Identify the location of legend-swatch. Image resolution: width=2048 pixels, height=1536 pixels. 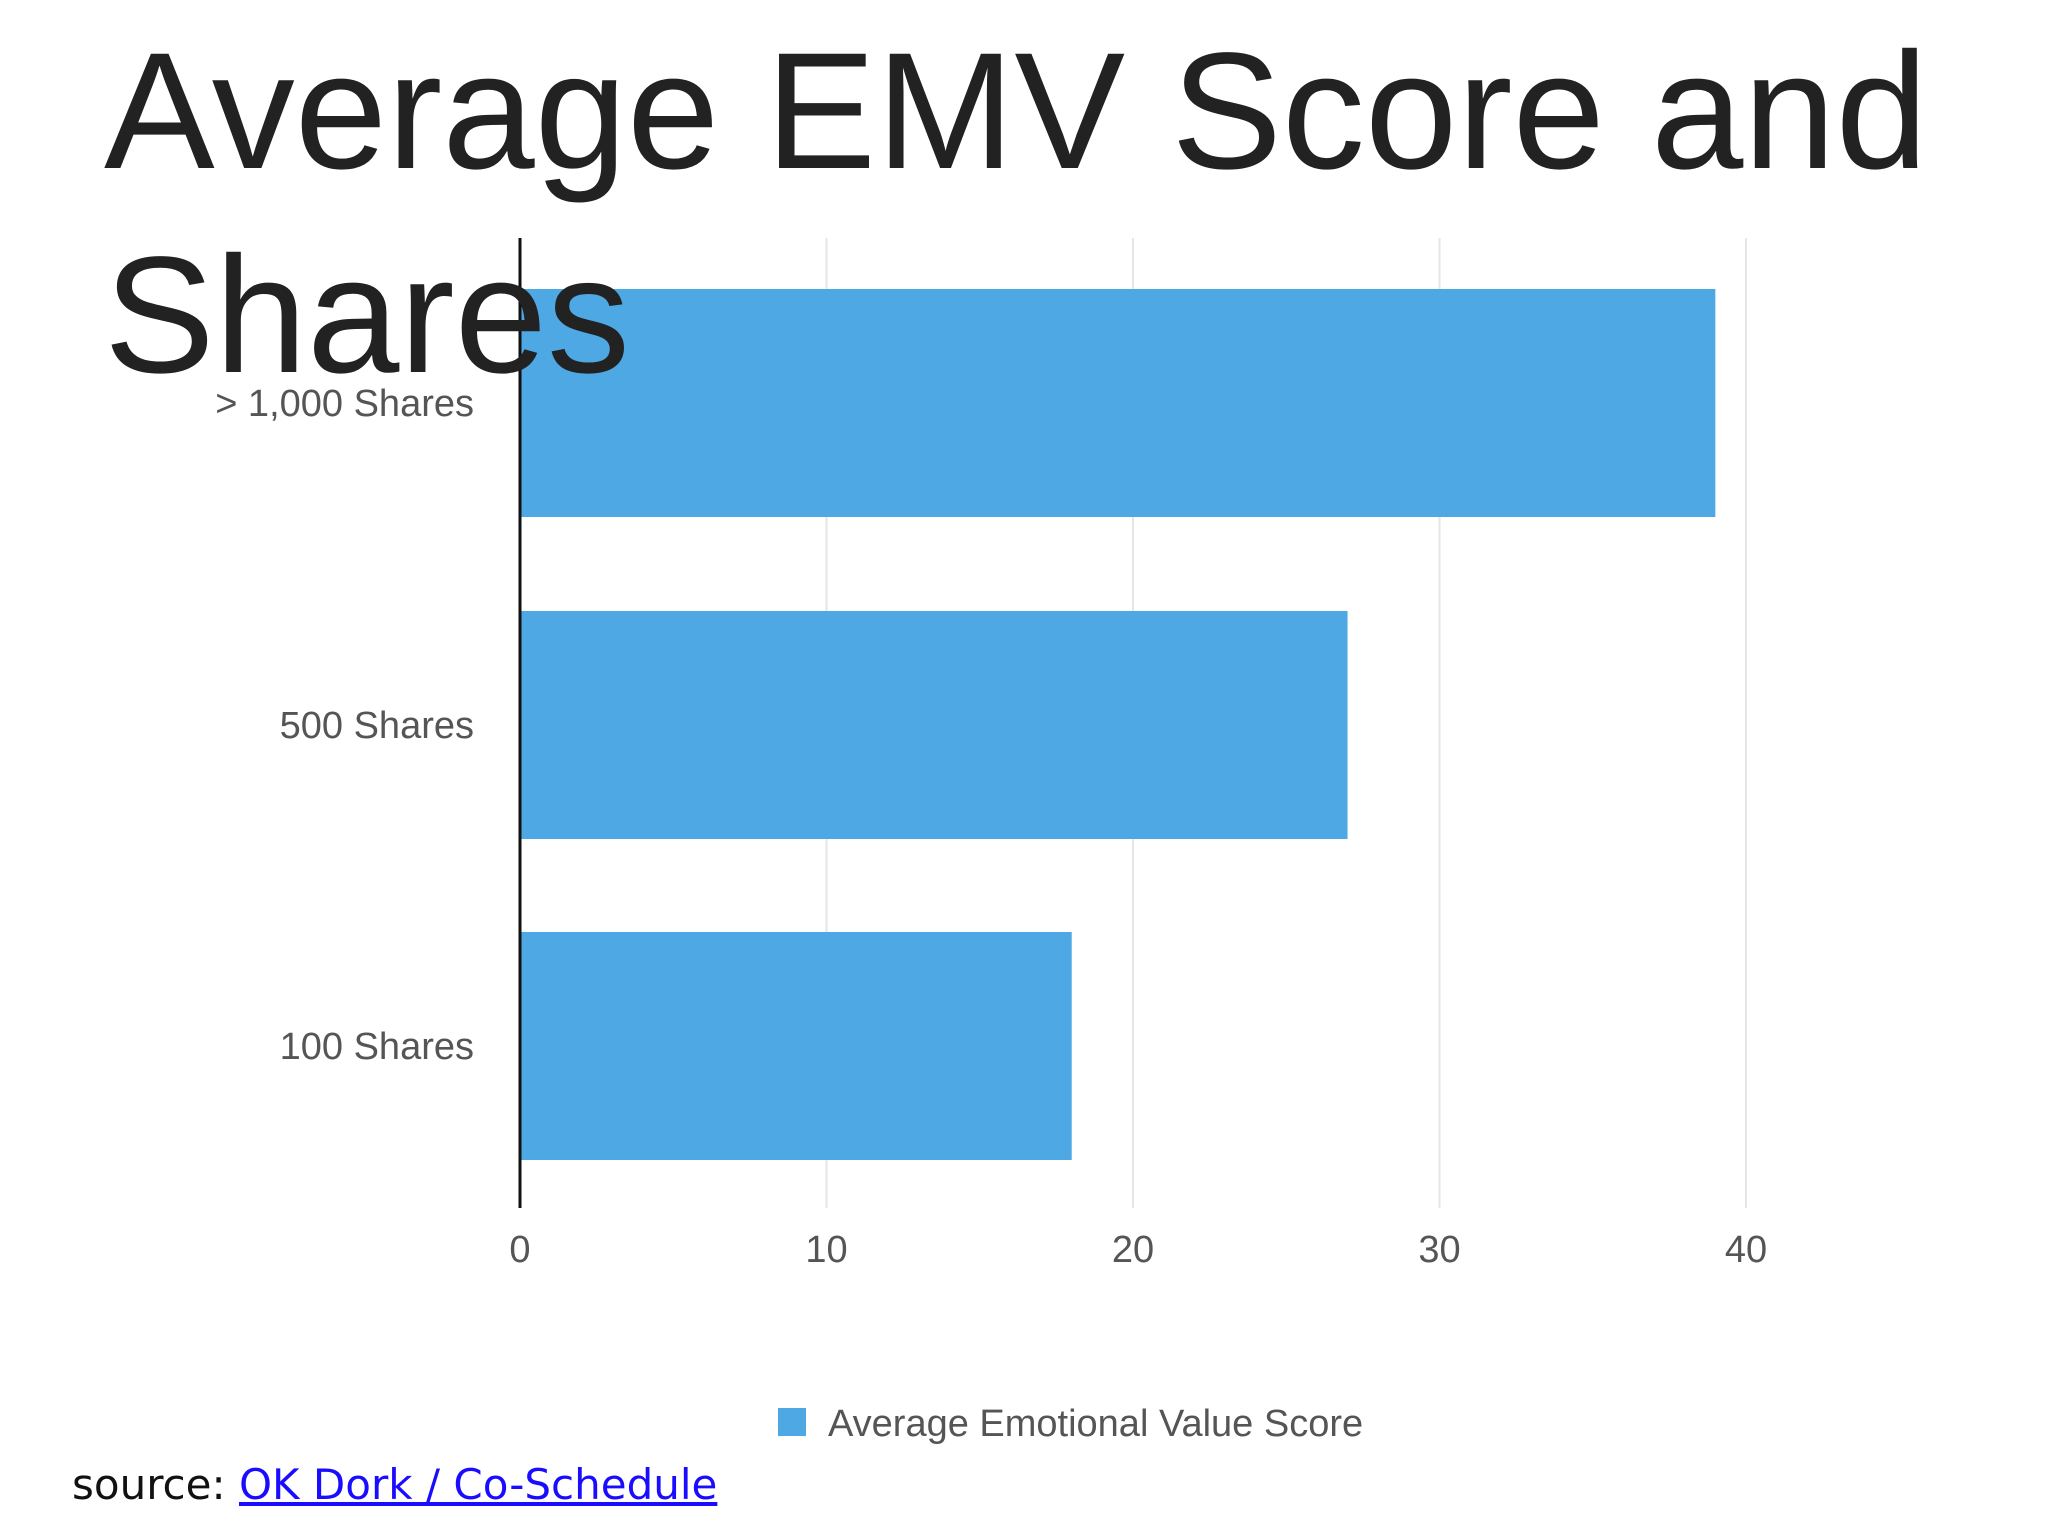
(792, 1422).